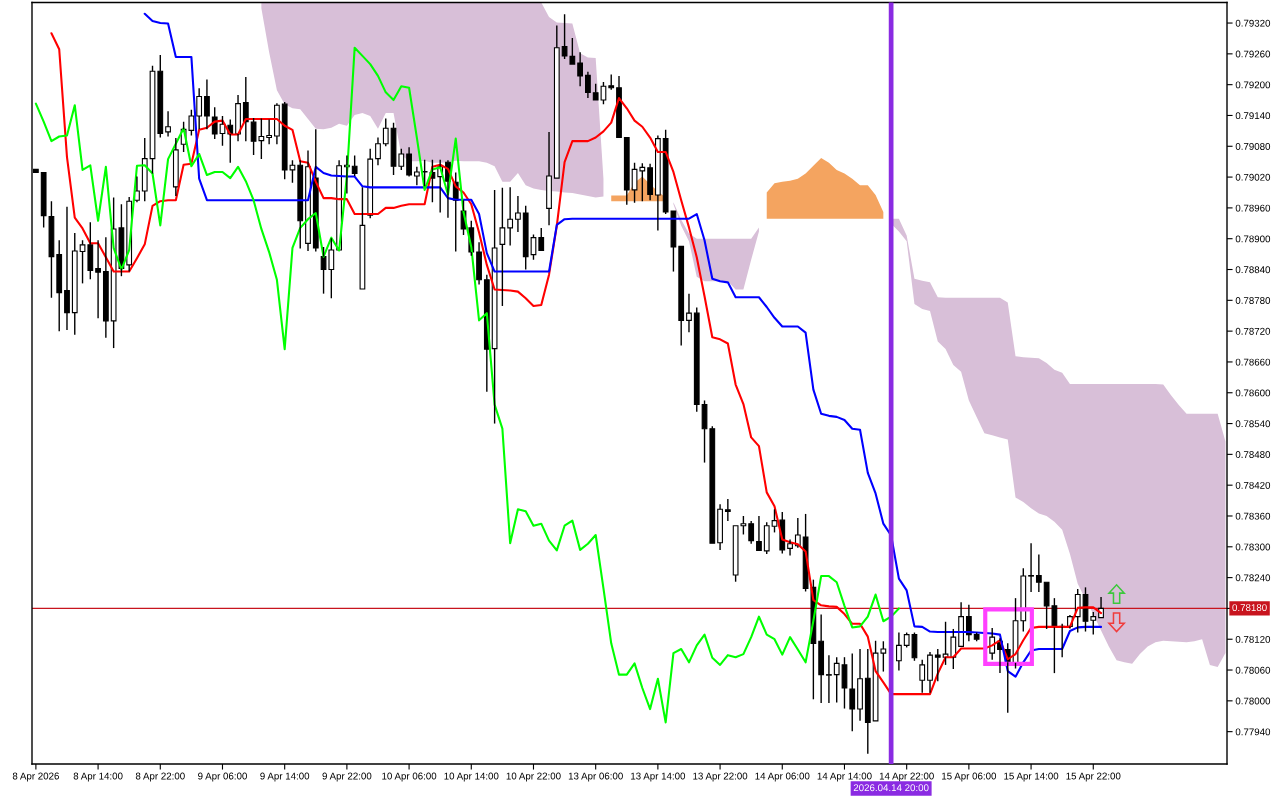  I want to click on x-tick-label: 8 Apr 2026, so click(35, 777).